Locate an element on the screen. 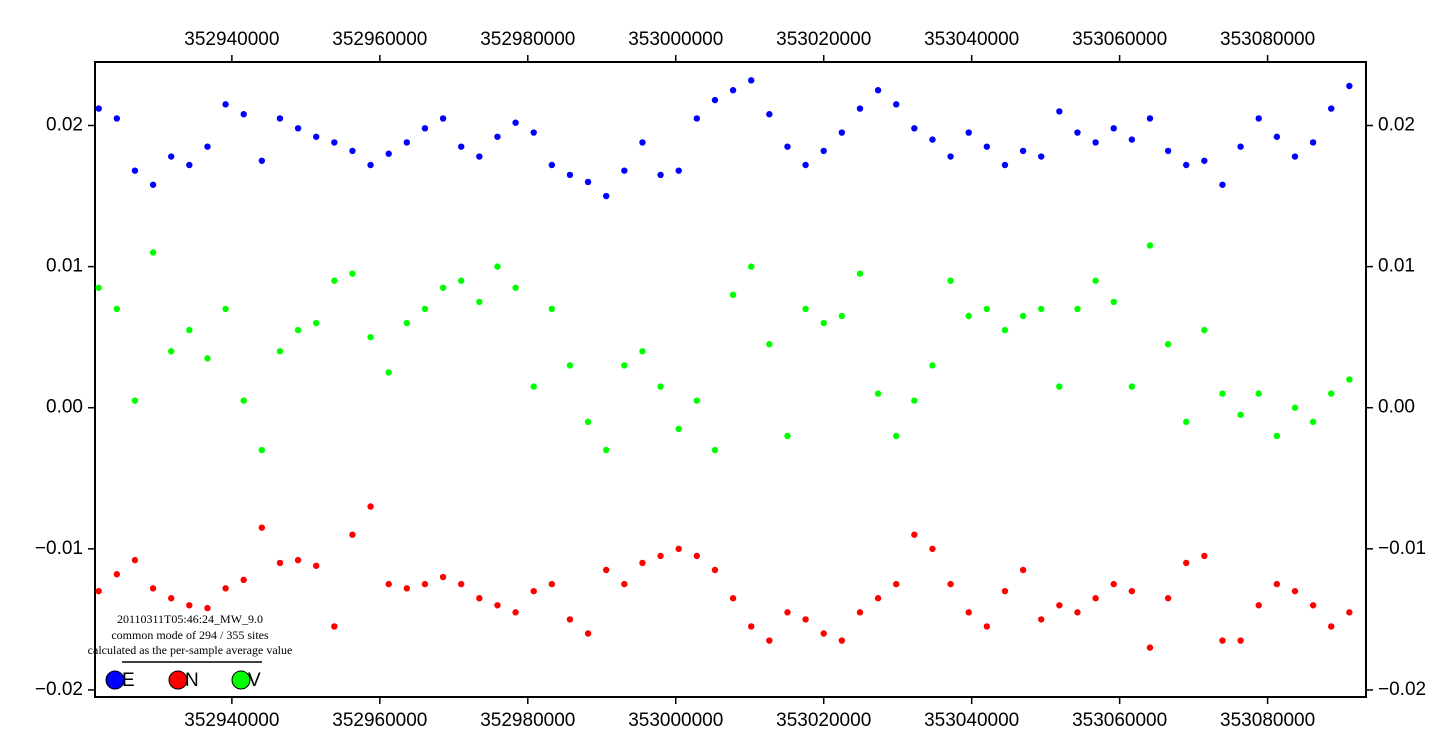  y-tick-label: 0.01 is located at coordinates (64, 266).